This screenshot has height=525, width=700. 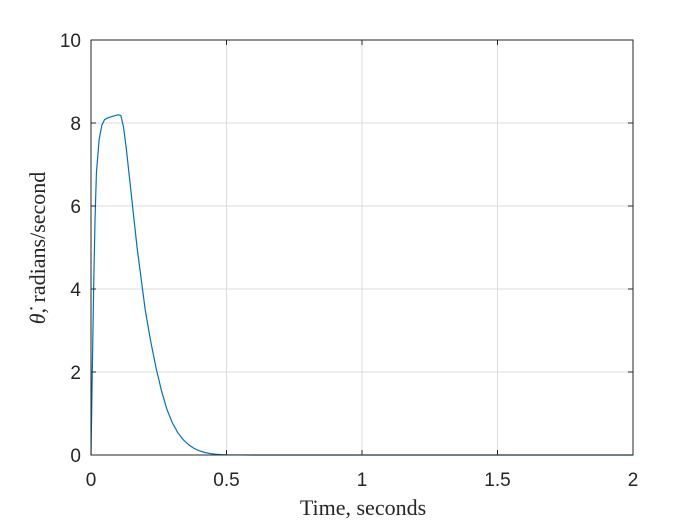 What do you see at coordinates (226, 480) in the screenshot?
I see `x-tick-label: 0.5` at bounding box center [226, 480].